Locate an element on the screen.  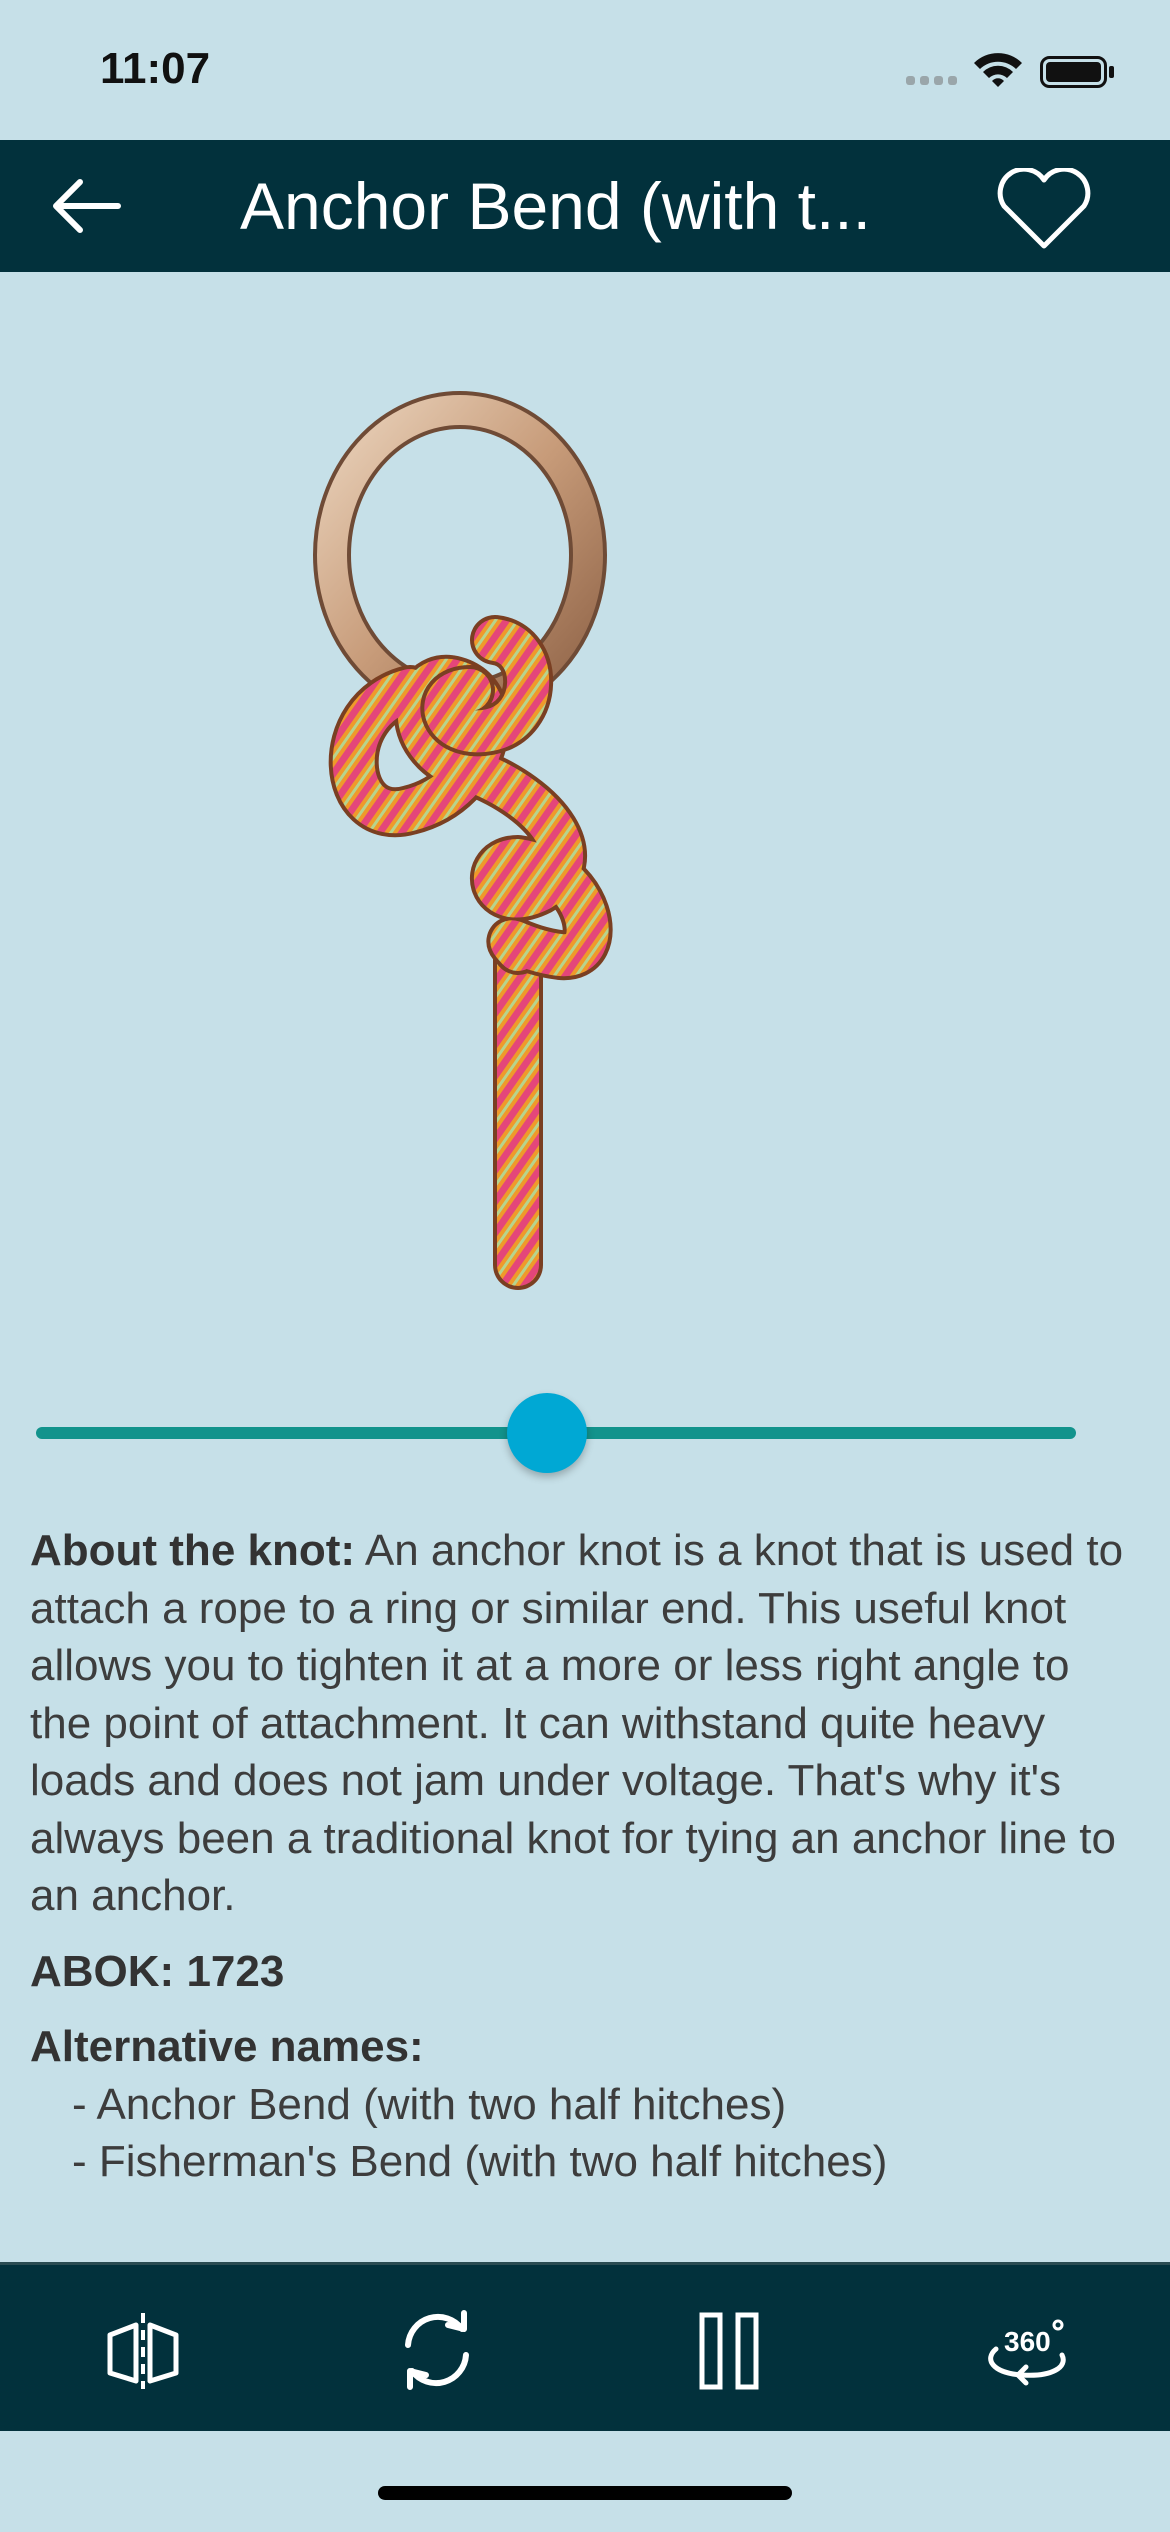
battery-icon is located at coordinates (1077, 72).